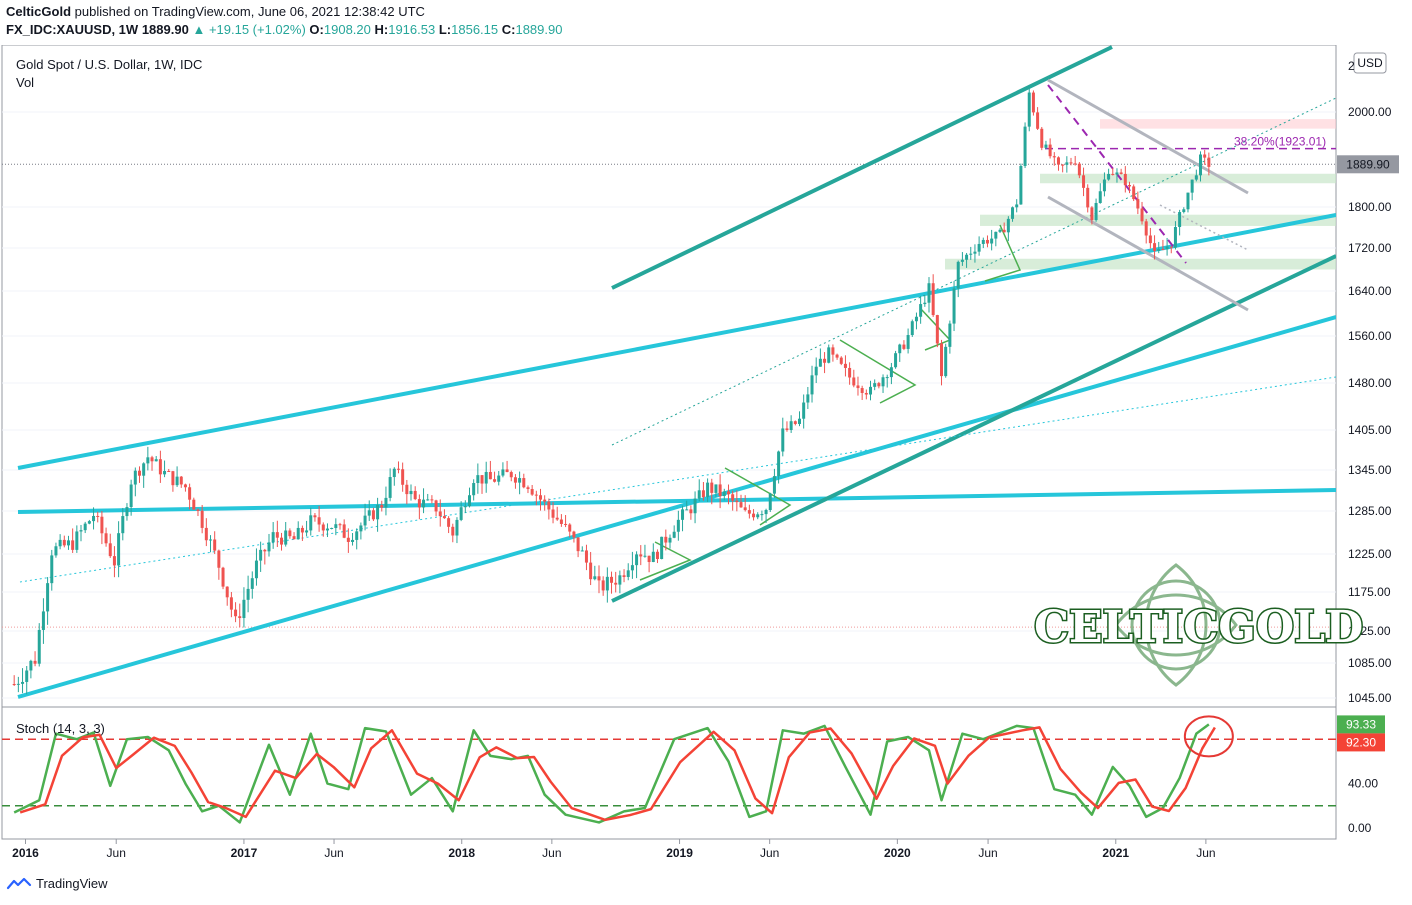 The width and height of the screenshot is (1412, 905). Describe the element at coordinates (1351, 66) in the screenshot. I see `y-axis-top-label: 2` at that location.